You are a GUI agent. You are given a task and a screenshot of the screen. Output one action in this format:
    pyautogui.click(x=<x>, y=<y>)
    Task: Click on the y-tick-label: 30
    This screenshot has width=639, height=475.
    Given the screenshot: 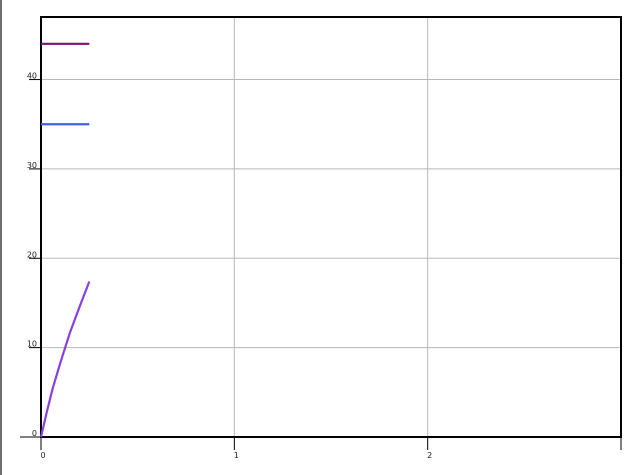 What is the action you would take?
    pyautogui.click(x=32, y=165)
    